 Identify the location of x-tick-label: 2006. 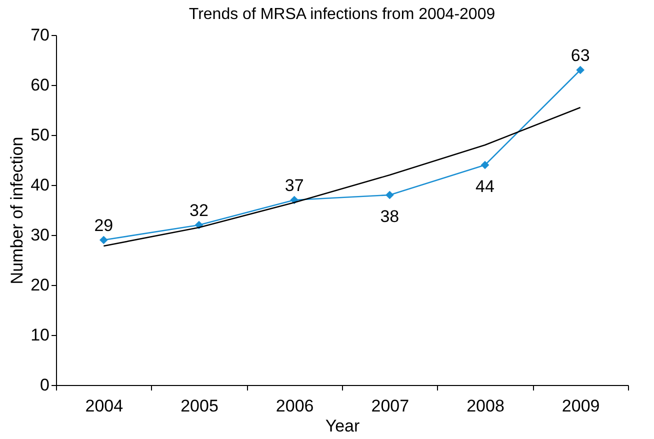
(295, 406).